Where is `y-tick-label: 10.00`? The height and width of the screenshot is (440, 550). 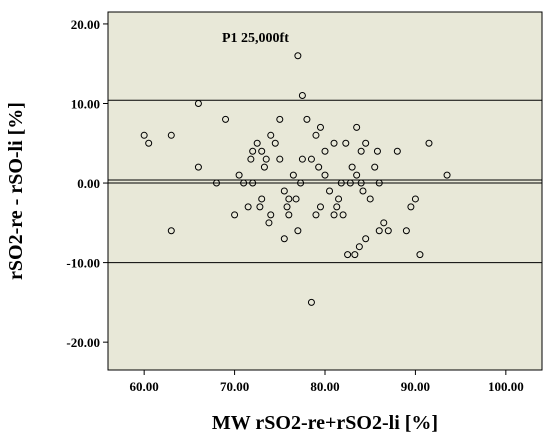 y-tick-label: 10.00 is located at coordinates (85, 103).